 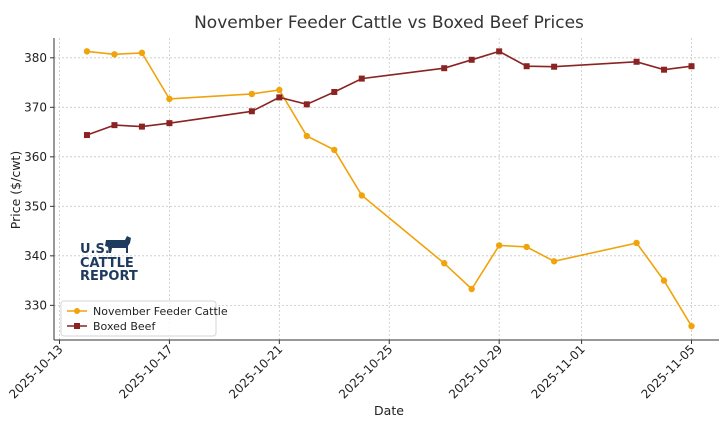 I want to click on y-tick-label: 330, so click(x=35, y=305).